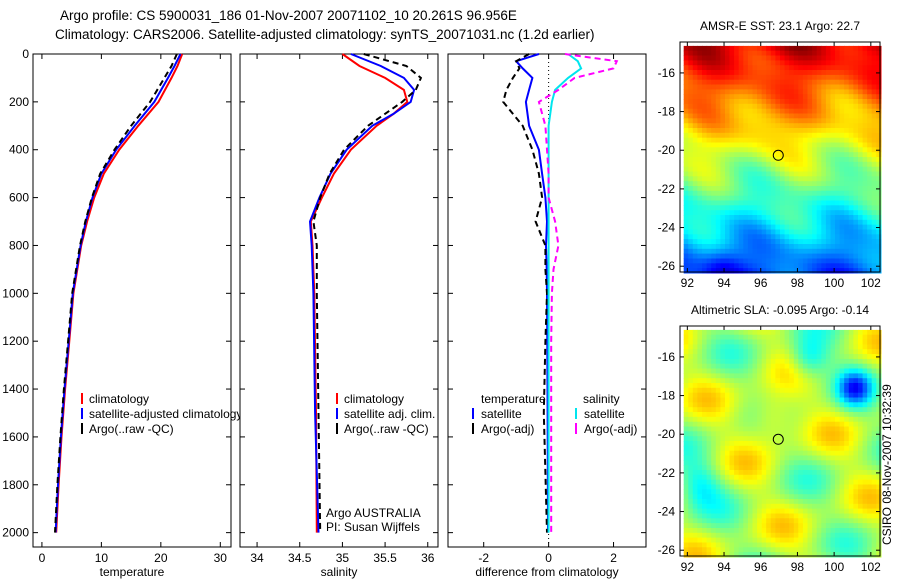  What do you see at coordinates (834, 567) in the screenshot?
I see `x-tick-label: 100` at bounding box center [834, 567].